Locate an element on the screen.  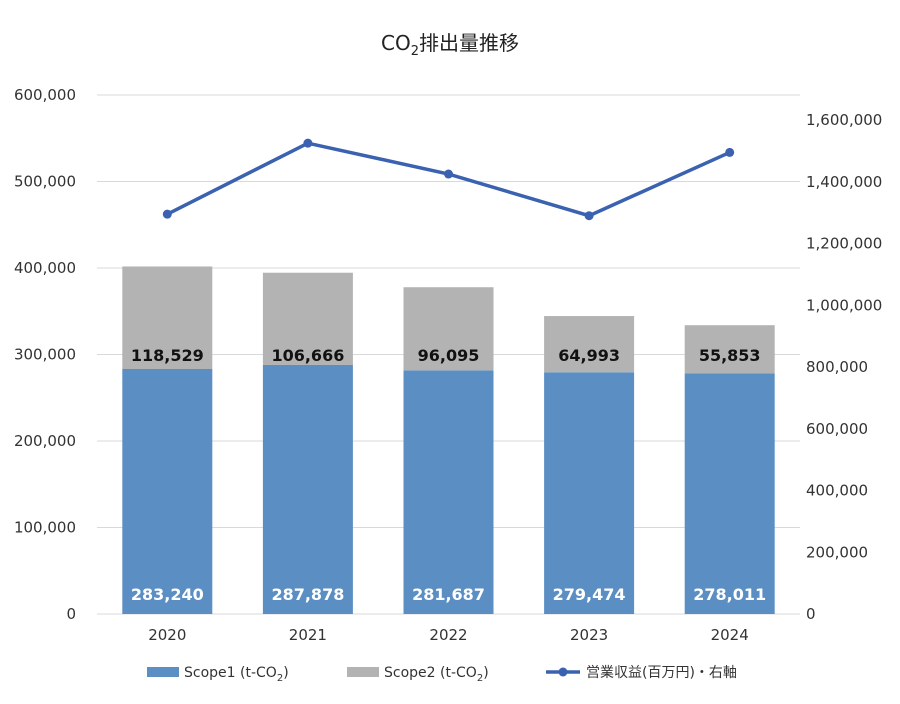
right-tick-label: 200,000 is located at coordinates (837, 552).